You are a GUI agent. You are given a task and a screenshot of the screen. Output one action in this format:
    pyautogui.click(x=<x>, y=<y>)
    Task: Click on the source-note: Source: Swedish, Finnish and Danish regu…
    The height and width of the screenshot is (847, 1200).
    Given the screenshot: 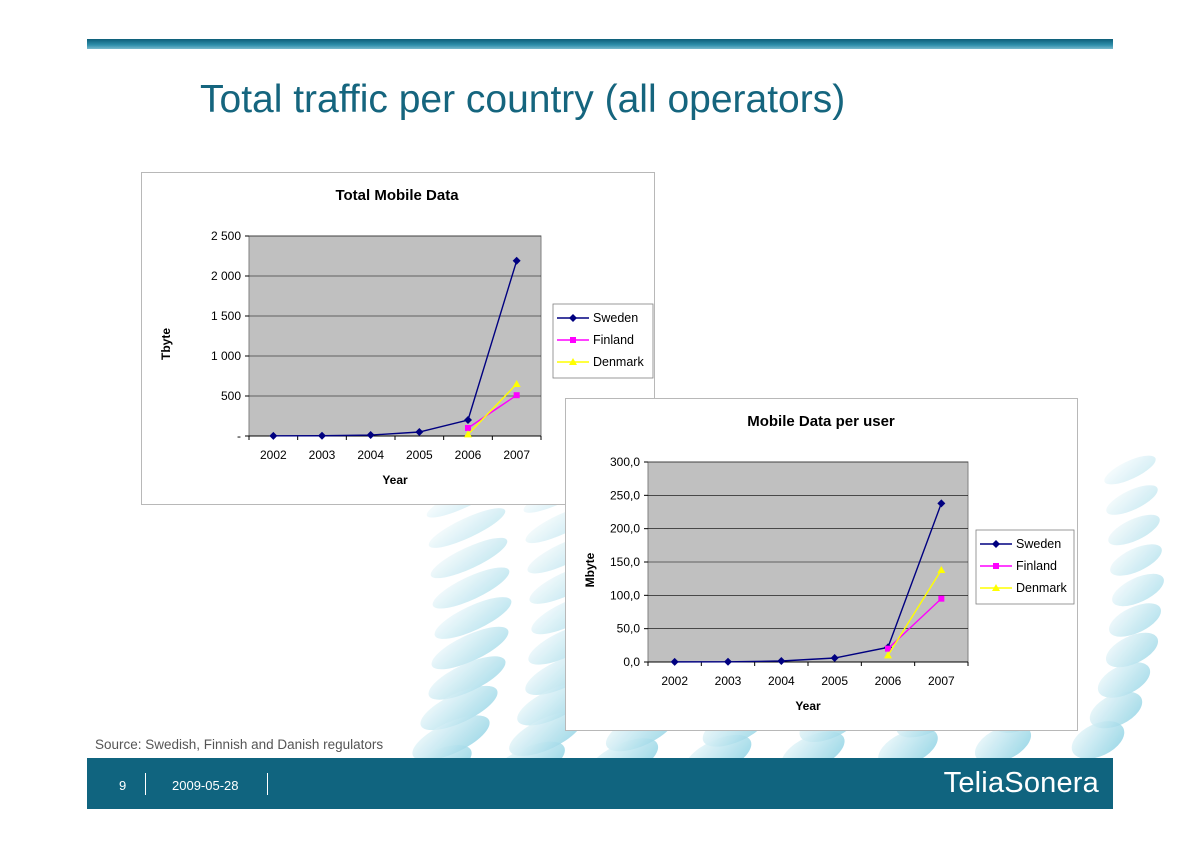 What is the action you would take?
    pyautogui.click(x=239, y=744)
    